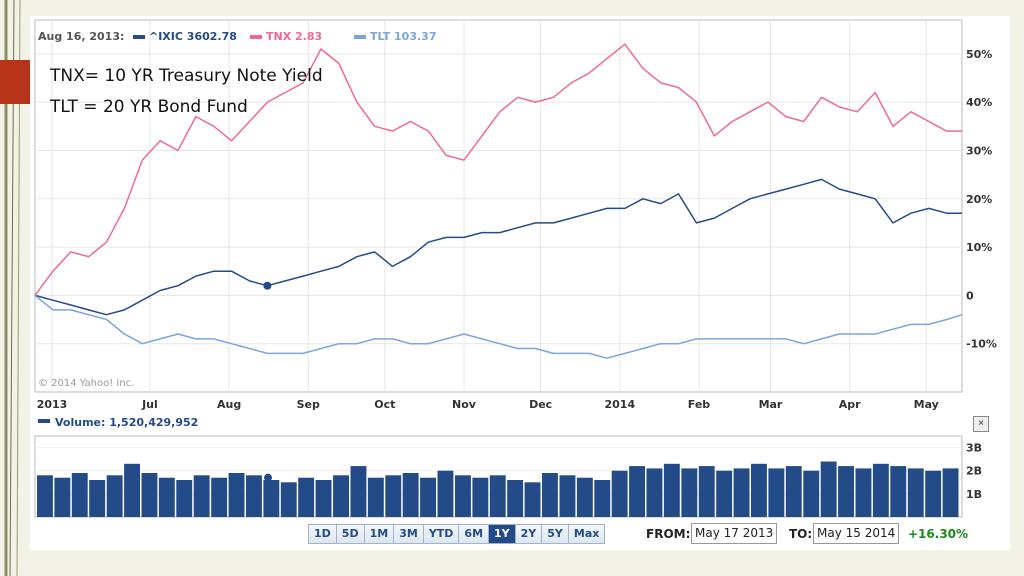 This screenshot has width=1024, height=576. What do you see at coordinates (403, 36) in the screenshot?
I see `legend-tlt: TLT 103.37` at bounding box center [403, 36].